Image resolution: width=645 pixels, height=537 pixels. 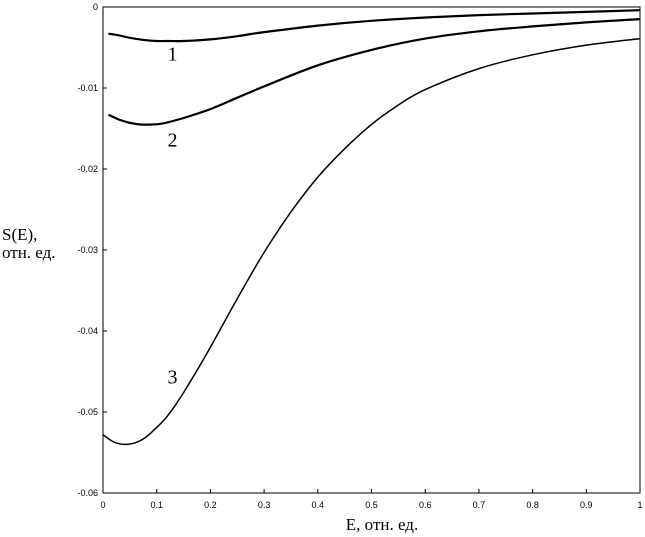 What do you see at coordinates (479, 505) in the screenshot?
I see `x-tick-label: 0.7` at bounding box center [479, 505].